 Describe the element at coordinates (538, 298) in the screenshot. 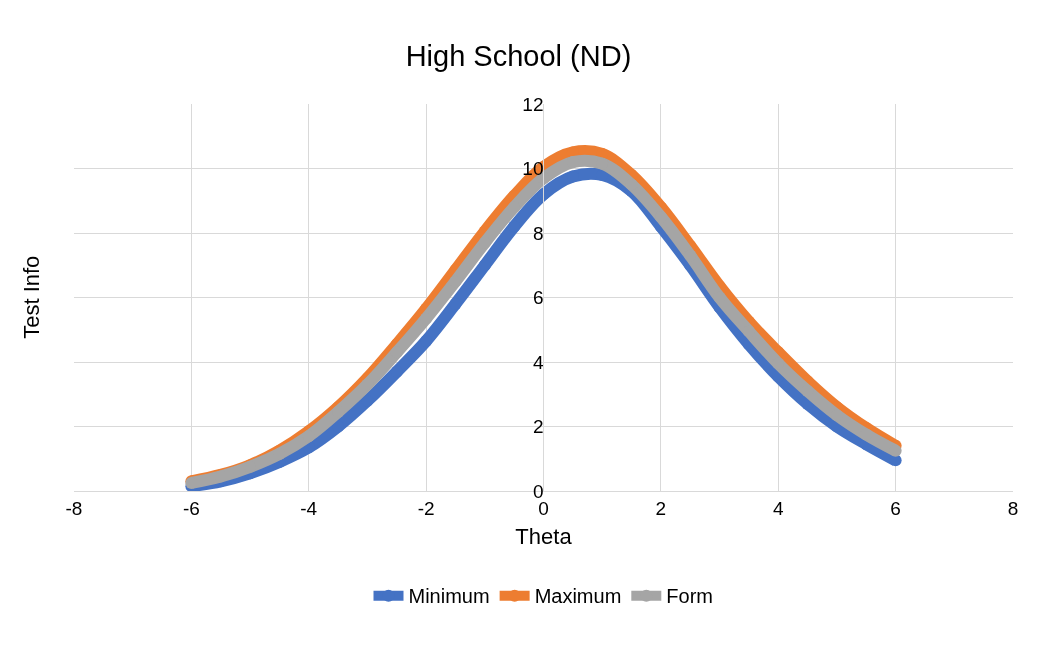

I see `y-tick-label: 6` at that location.